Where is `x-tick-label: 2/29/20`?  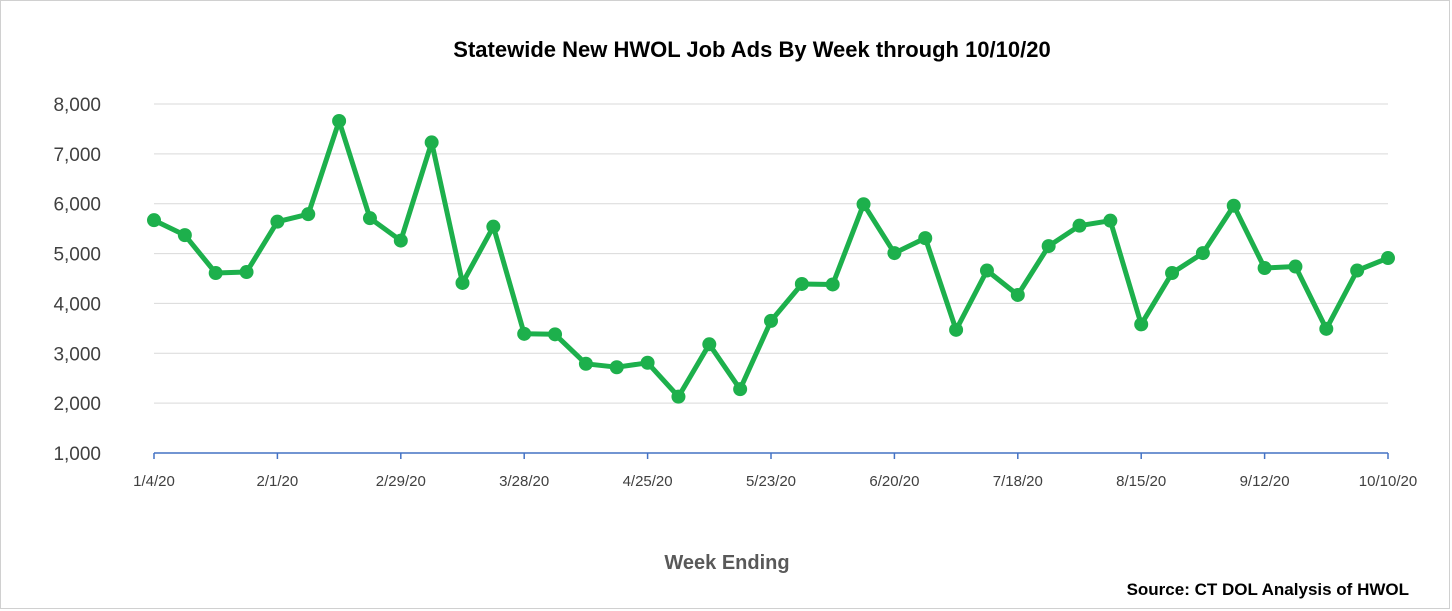 x-tick-label: 2/29/20 is located at coordinates (401, 481).